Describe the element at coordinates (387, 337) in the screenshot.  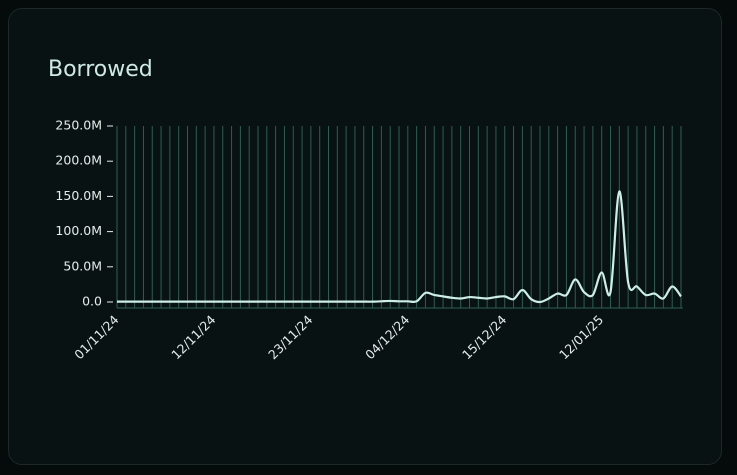
I see `x-tick-label: 04/12/24` at that location.